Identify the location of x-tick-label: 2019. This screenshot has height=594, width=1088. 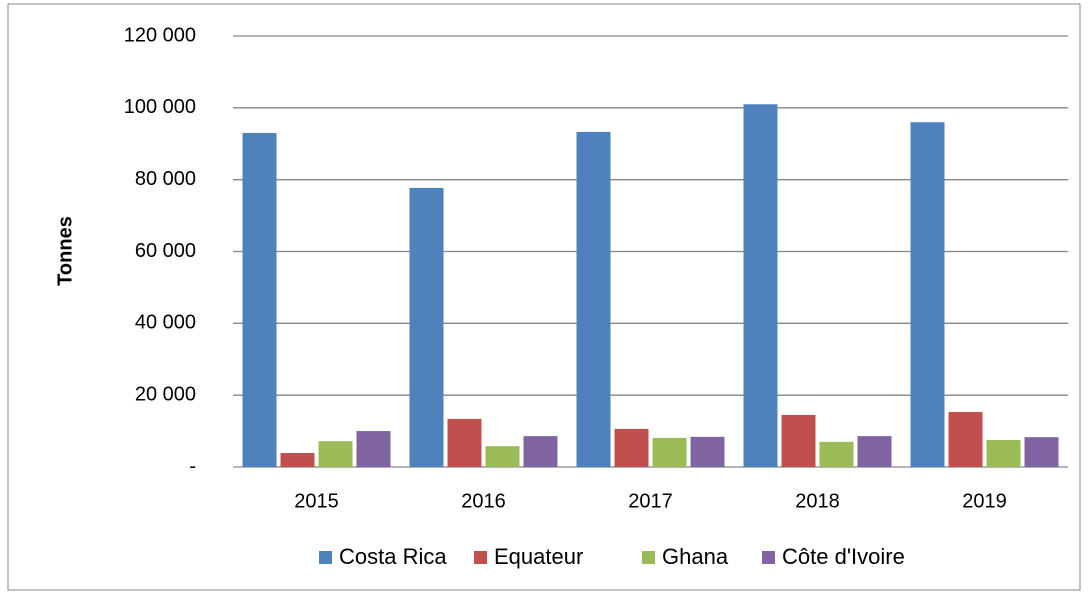
(984, 501).